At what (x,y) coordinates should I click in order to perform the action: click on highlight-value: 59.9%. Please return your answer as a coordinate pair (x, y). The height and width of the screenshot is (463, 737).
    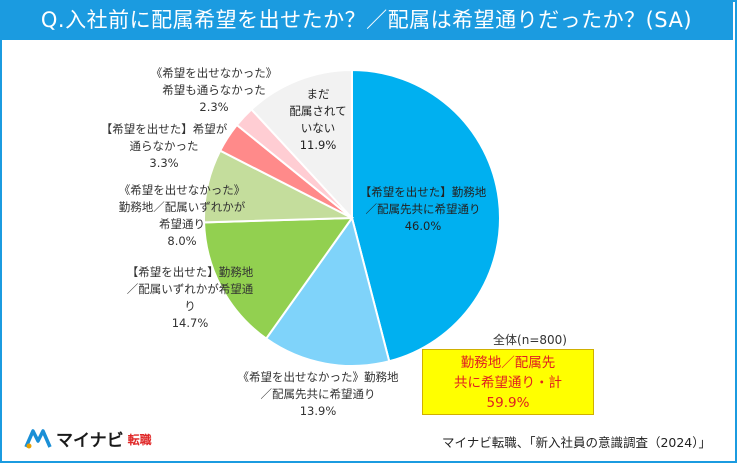
    Looking at the image, I should click on (508, 403).